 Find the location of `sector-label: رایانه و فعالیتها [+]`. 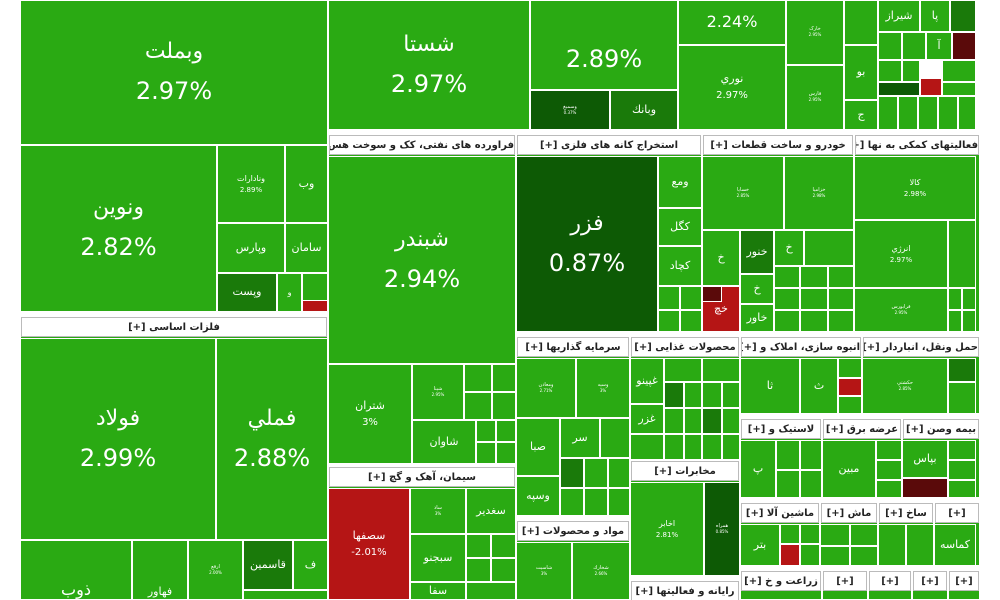

sector-label: رایانه و فعالیتها [+] is located at coordinates (685, 590).